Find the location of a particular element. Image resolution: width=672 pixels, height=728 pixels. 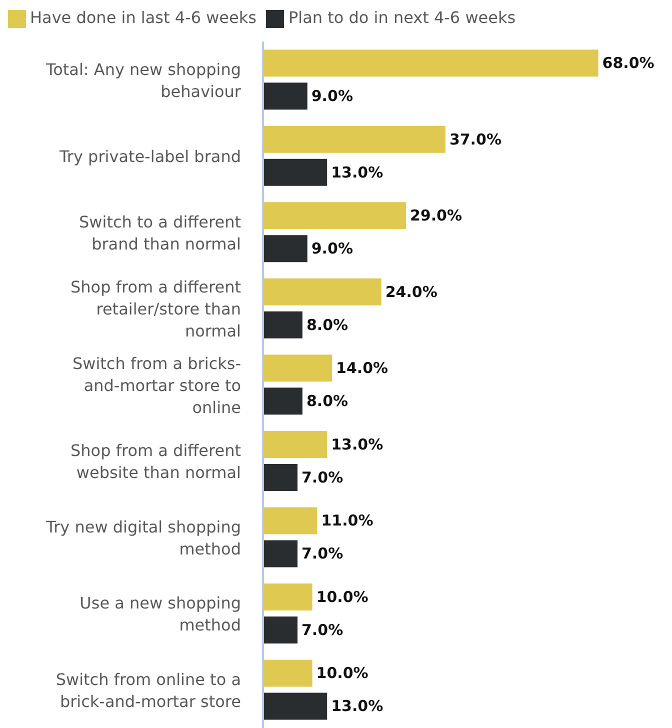

y-tick-label: Shop from a different retailer/store than normal is located at coordinates (155, 308).